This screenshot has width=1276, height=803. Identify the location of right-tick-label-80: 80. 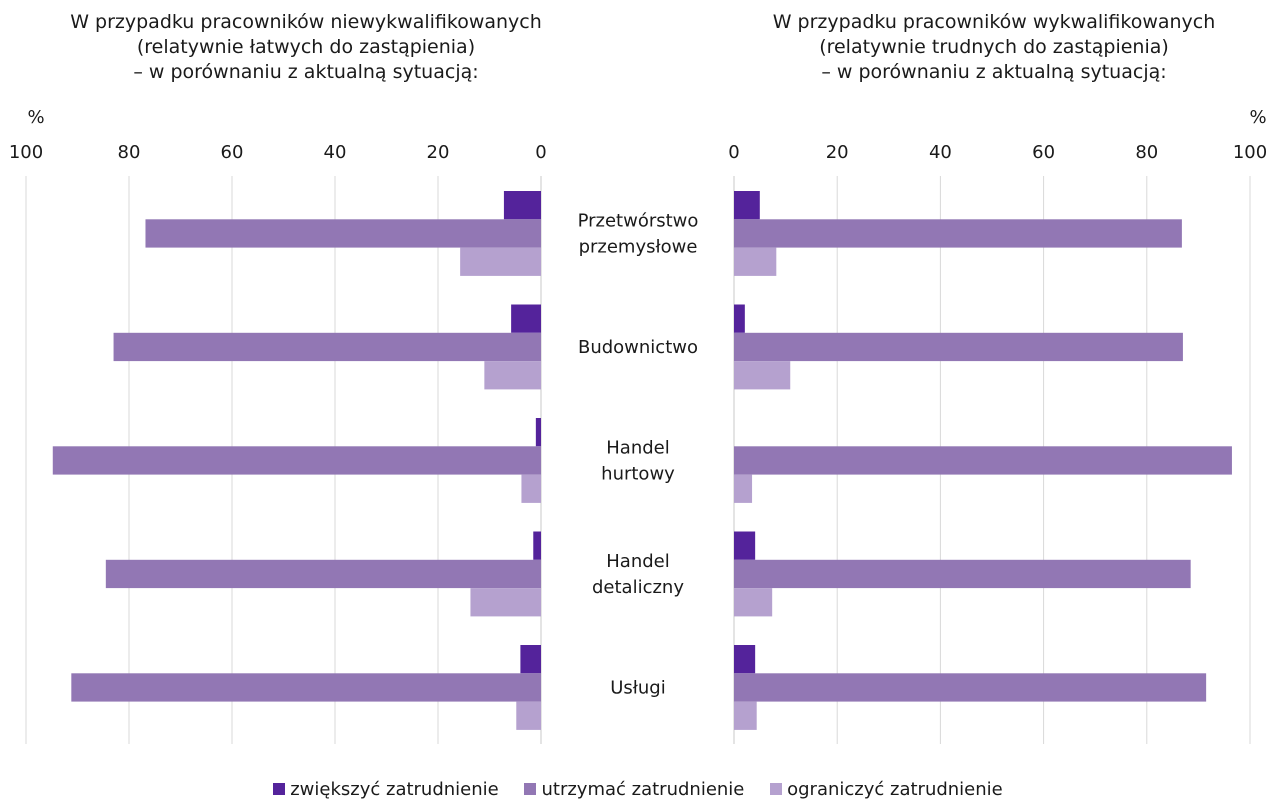
(1146, 152).